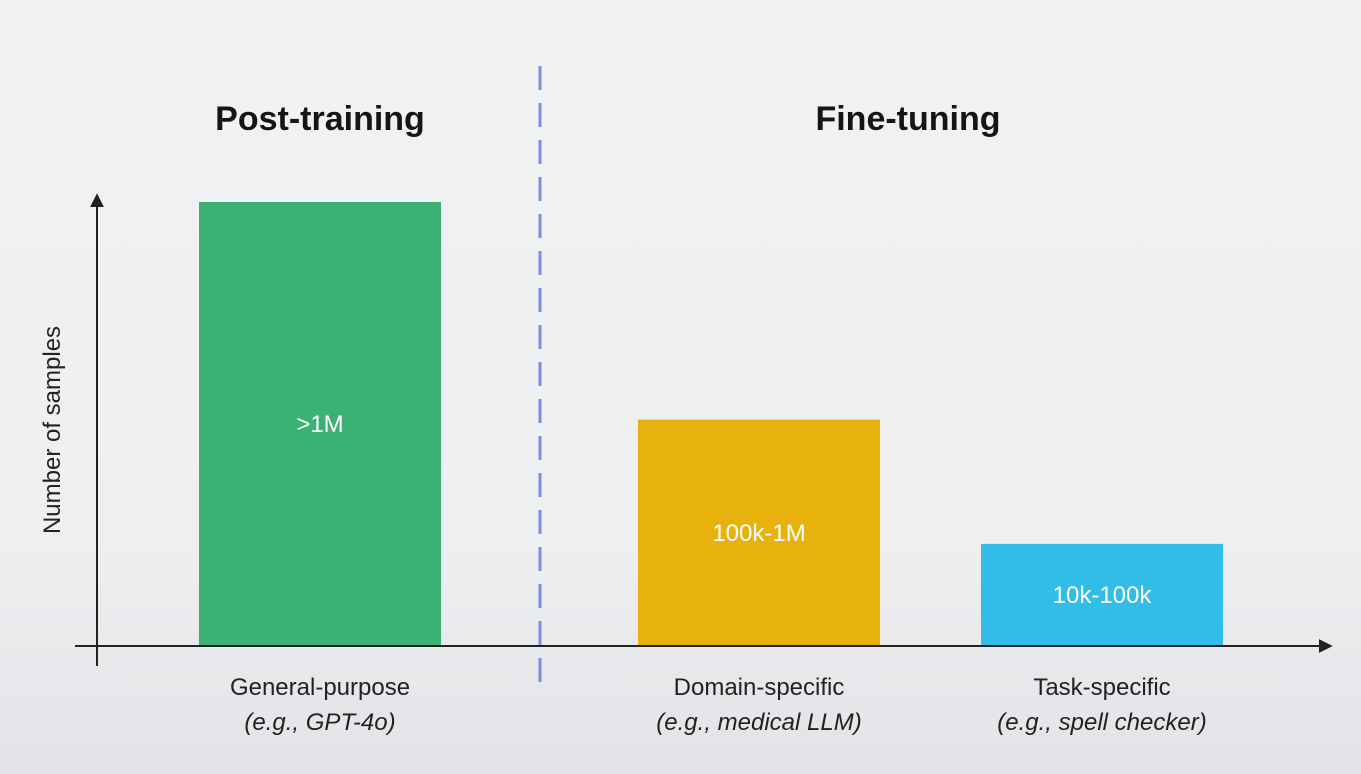  Describe the element at coordinates (320, 119) in the screenshot. I see `section-title-post-training: Post-training` at that location.